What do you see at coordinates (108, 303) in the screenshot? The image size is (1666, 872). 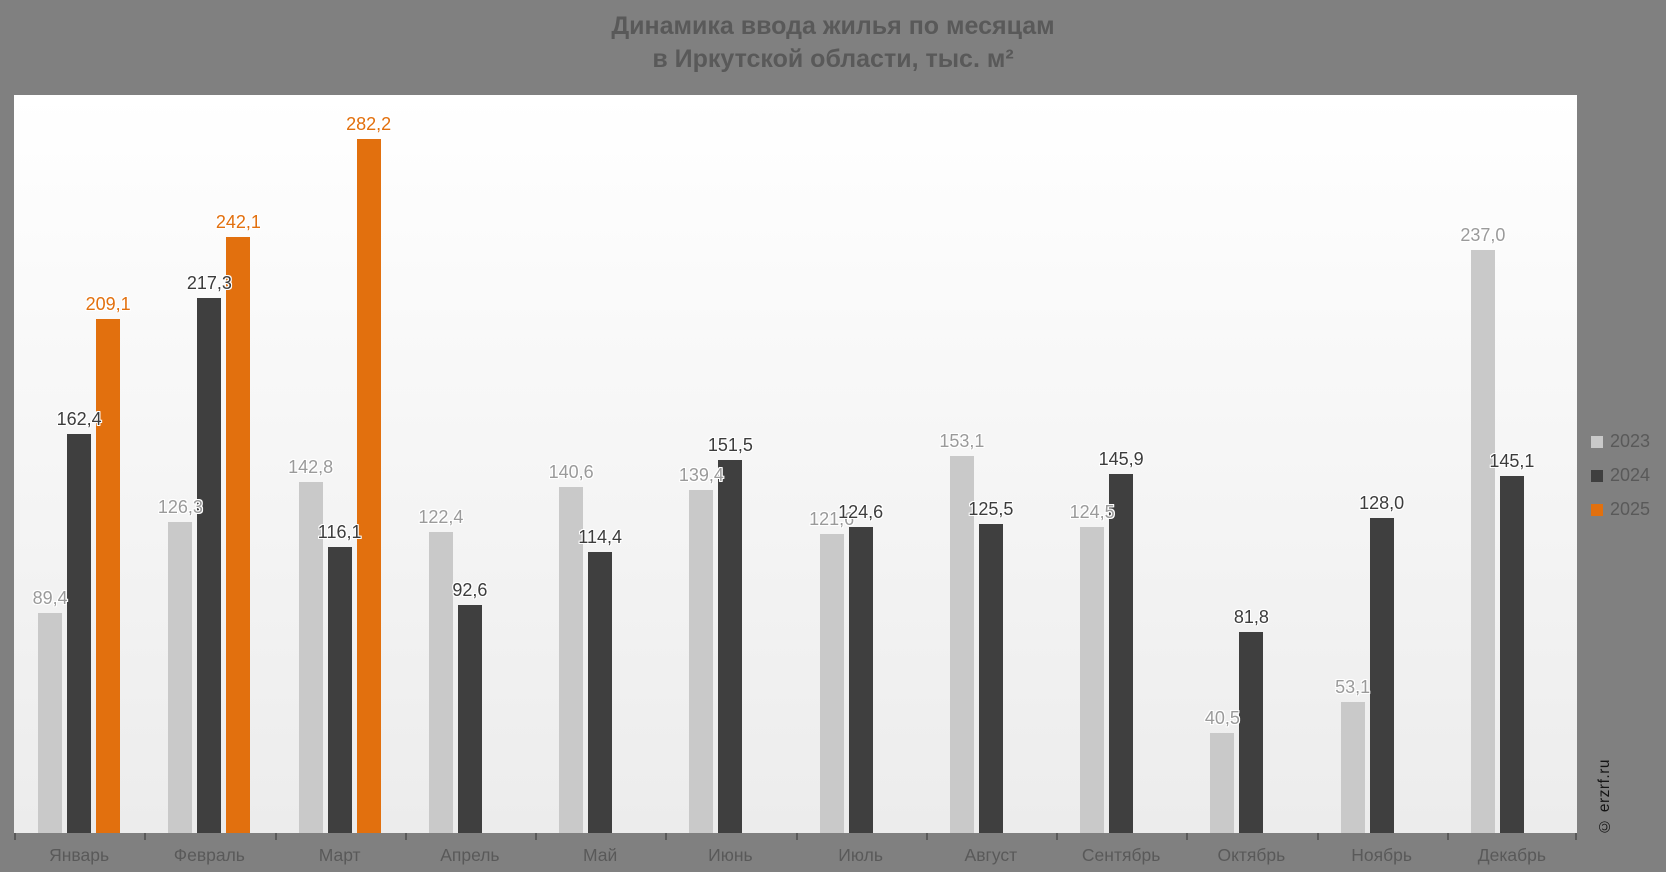 I see `bar-value-label-2025-1: 209,1` at bounding box center [108, 303].